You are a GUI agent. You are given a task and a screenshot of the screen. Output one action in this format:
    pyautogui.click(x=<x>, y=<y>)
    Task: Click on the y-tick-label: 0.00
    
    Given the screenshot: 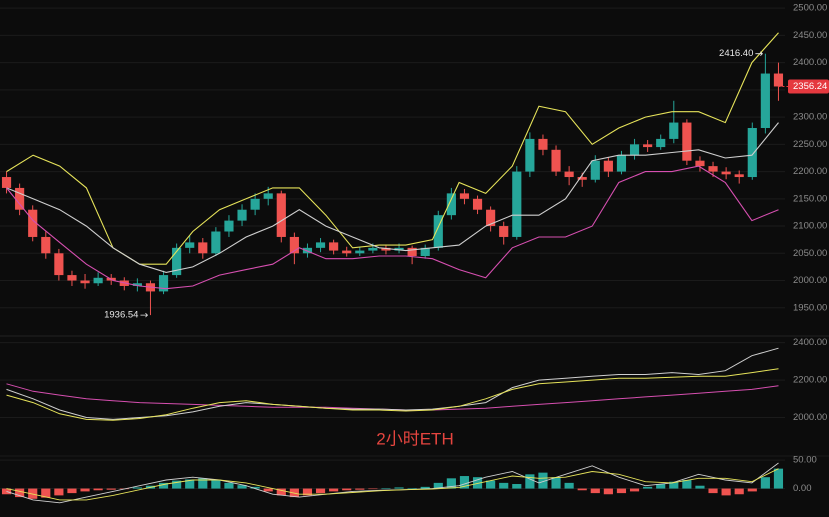 What is the action you would take?
    pyautogui.click(x=802, y=488)
    